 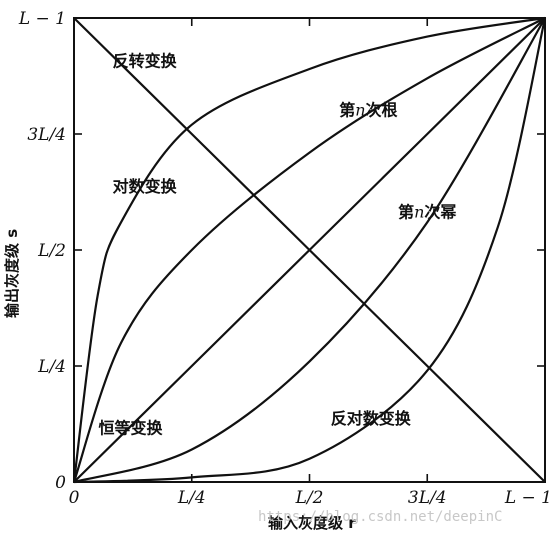 What do you see at coordinates (528, 498) in the screenshot?
I see `x-tick-label: L − 1` at bounding box center [528, 498].